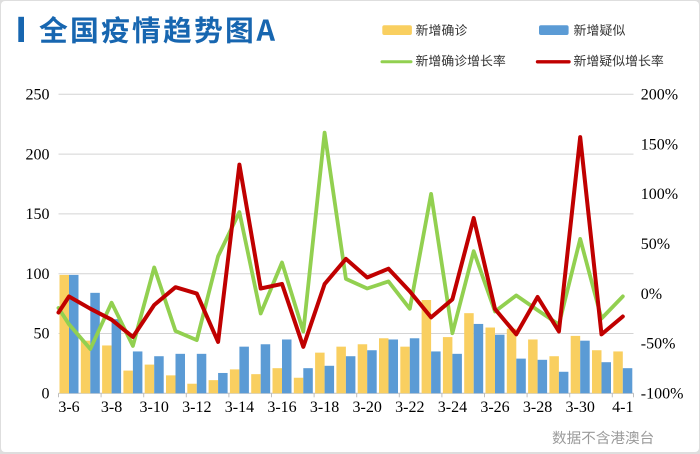 The height and width of the screenshot is (454, 700). I want to click on svg-text: -50%, so click(658, 344).